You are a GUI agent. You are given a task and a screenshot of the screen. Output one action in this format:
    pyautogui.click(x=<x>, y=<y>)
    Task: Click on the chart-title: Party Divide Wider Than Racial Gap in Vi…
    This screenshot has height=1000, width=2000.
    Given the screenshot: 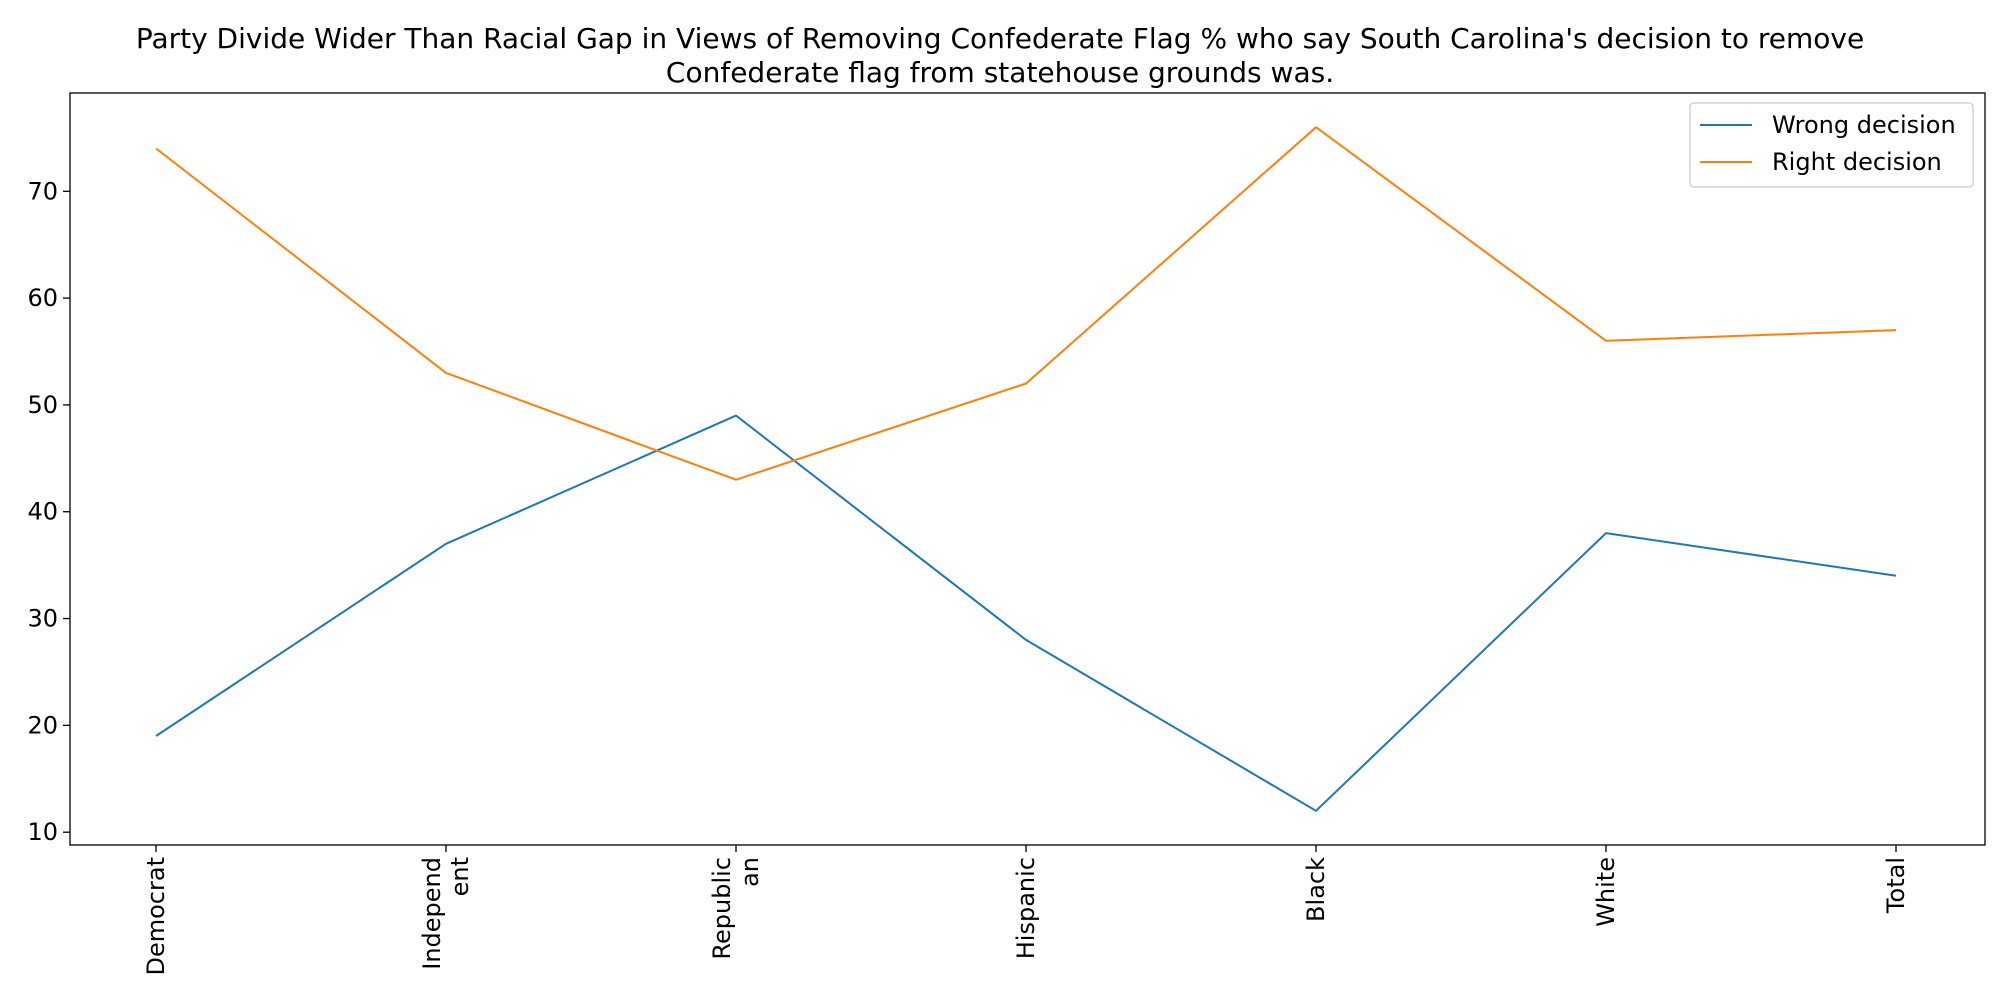 What is the action you would take?
    pyautogui.click(x=1000, y=55)
    